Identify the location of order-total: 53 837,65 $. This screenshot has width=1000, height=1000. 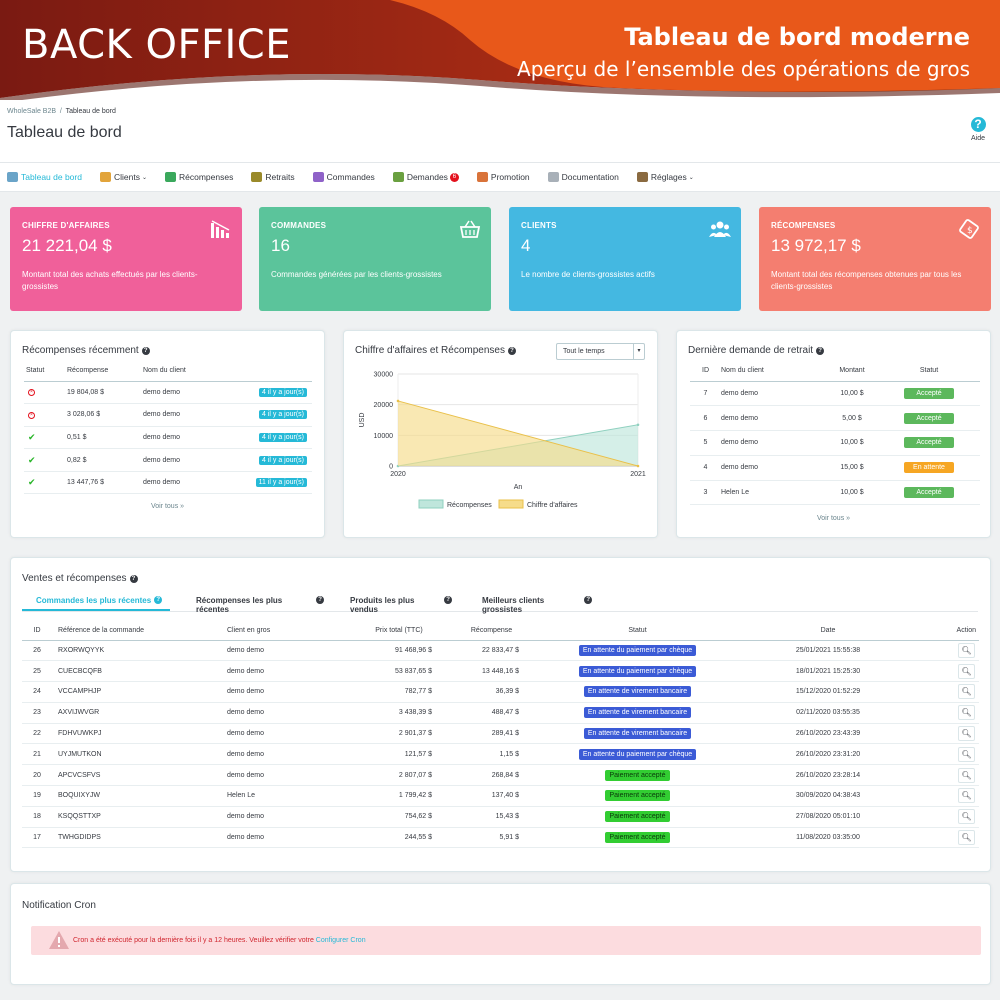
(399, 671).